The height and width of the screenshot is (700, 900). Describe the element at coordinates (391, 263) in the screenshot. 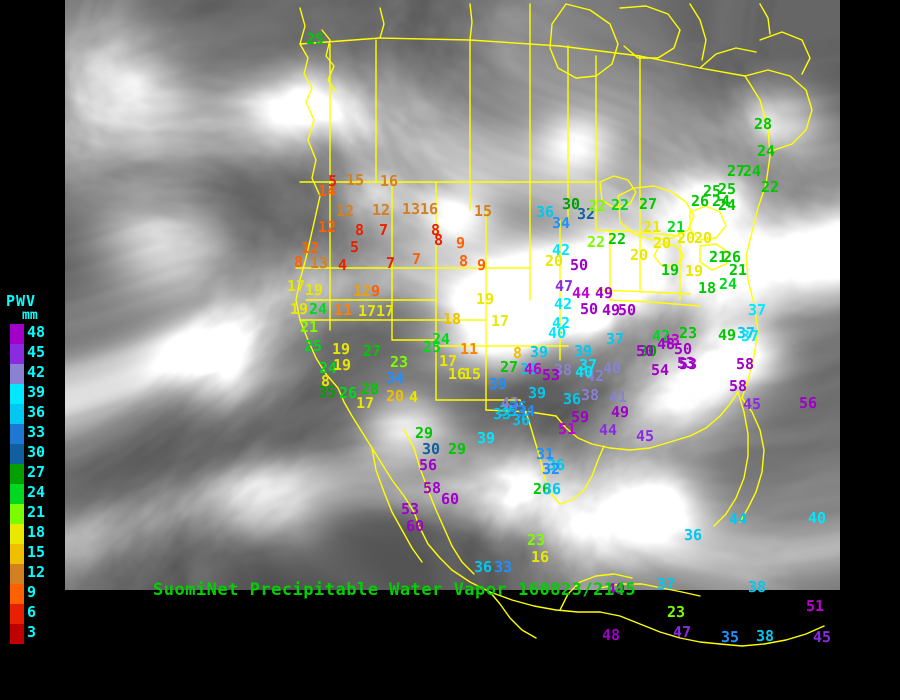

I see `pwv-station-value: 7` at that location.